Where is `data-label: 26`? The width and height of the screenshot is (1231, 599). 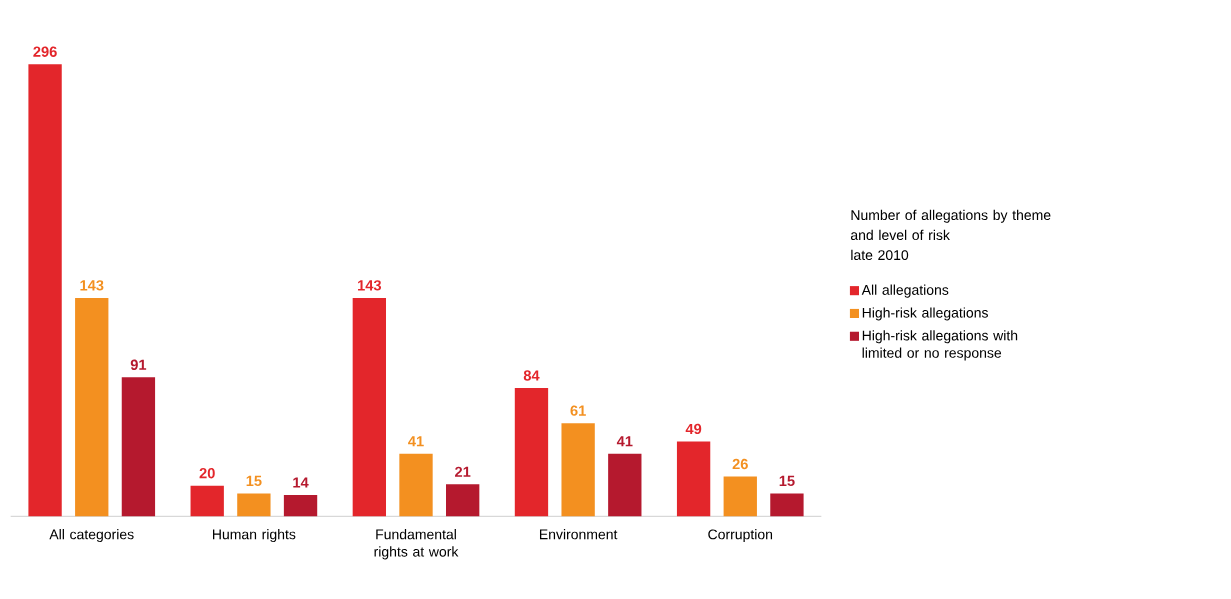
data-label: 26 is located at coordinates (740, 464).